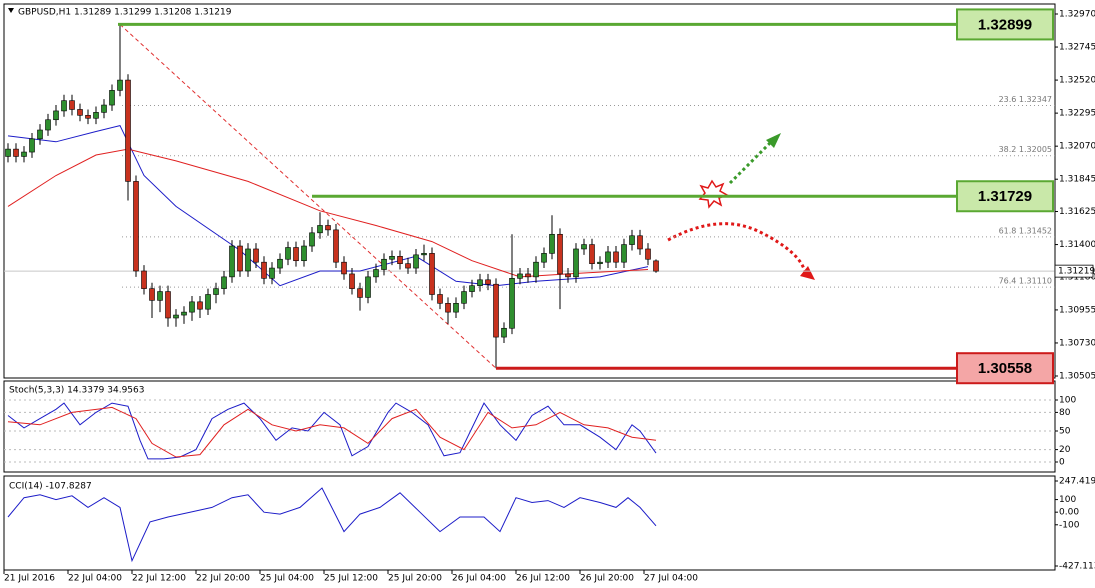  I want to click on price-tag-label: 1.31219, so click(1076, 272).